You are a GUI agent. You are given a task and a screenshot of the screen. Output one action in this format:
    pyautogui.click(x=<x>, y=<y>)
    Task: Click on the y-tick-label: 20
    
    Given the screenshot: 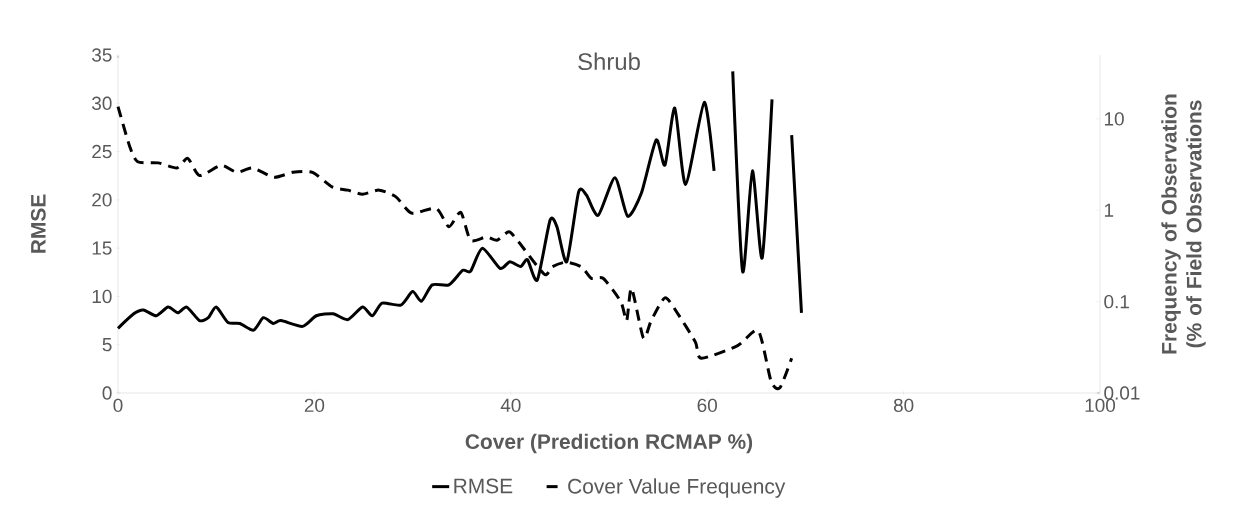 What is the action you would take?
    pyautogui.click(x=102, y=200)
    